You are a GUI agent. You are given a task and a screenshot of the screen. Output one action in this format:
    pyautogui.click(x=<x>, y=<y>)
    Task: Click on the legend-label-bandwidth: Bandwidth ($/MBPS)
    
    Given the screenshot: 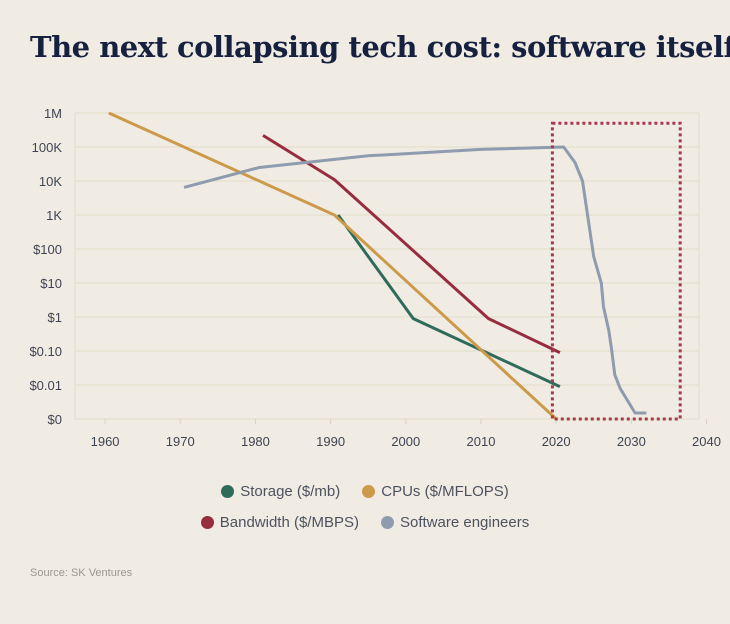 What is the action you would take?
    pyautogui.click(x=289, y=522)
    